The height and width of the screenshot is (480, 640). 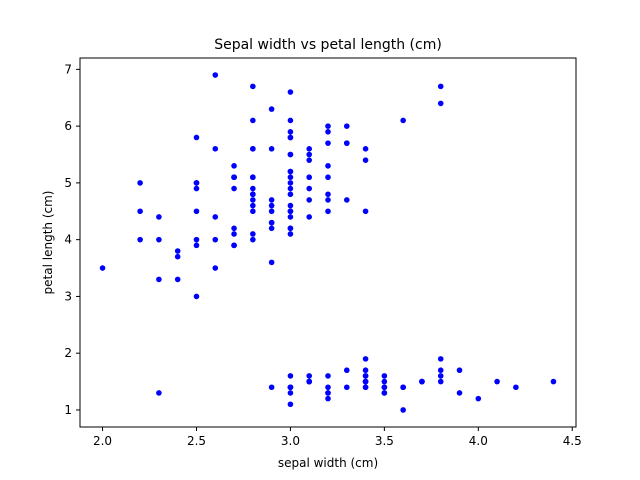 What do you see at coordinates (196, 441) in the screenshot?
I see `x-tick-label: 2.5` at bounding box center [196, 441].